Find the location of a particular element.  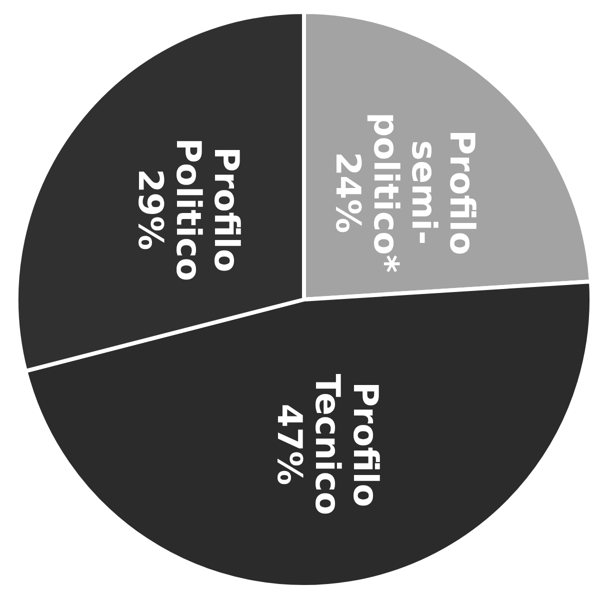

slice-label: Profilo semi-politico* is located at coordinates (423, 192).